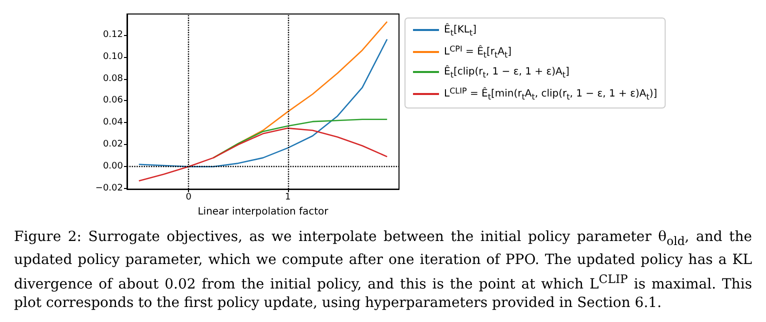 Image resolution: width=766 pixels, height=322 pixels. I want to click on y-tick-label: 0.04, so click(113, 123).